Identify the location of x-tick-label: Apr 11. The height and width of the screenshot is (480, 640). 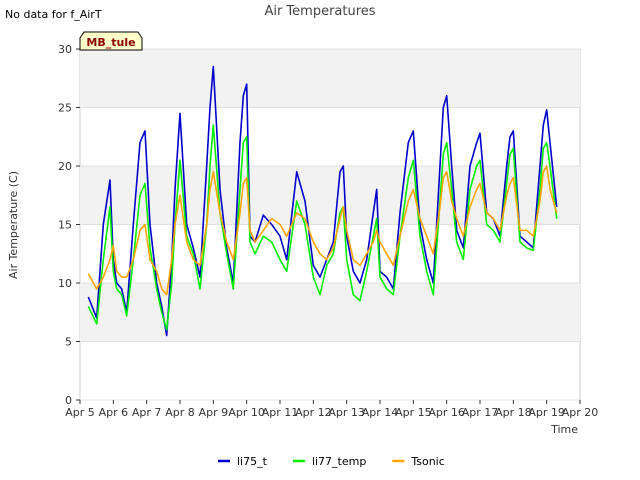
(280, 412).